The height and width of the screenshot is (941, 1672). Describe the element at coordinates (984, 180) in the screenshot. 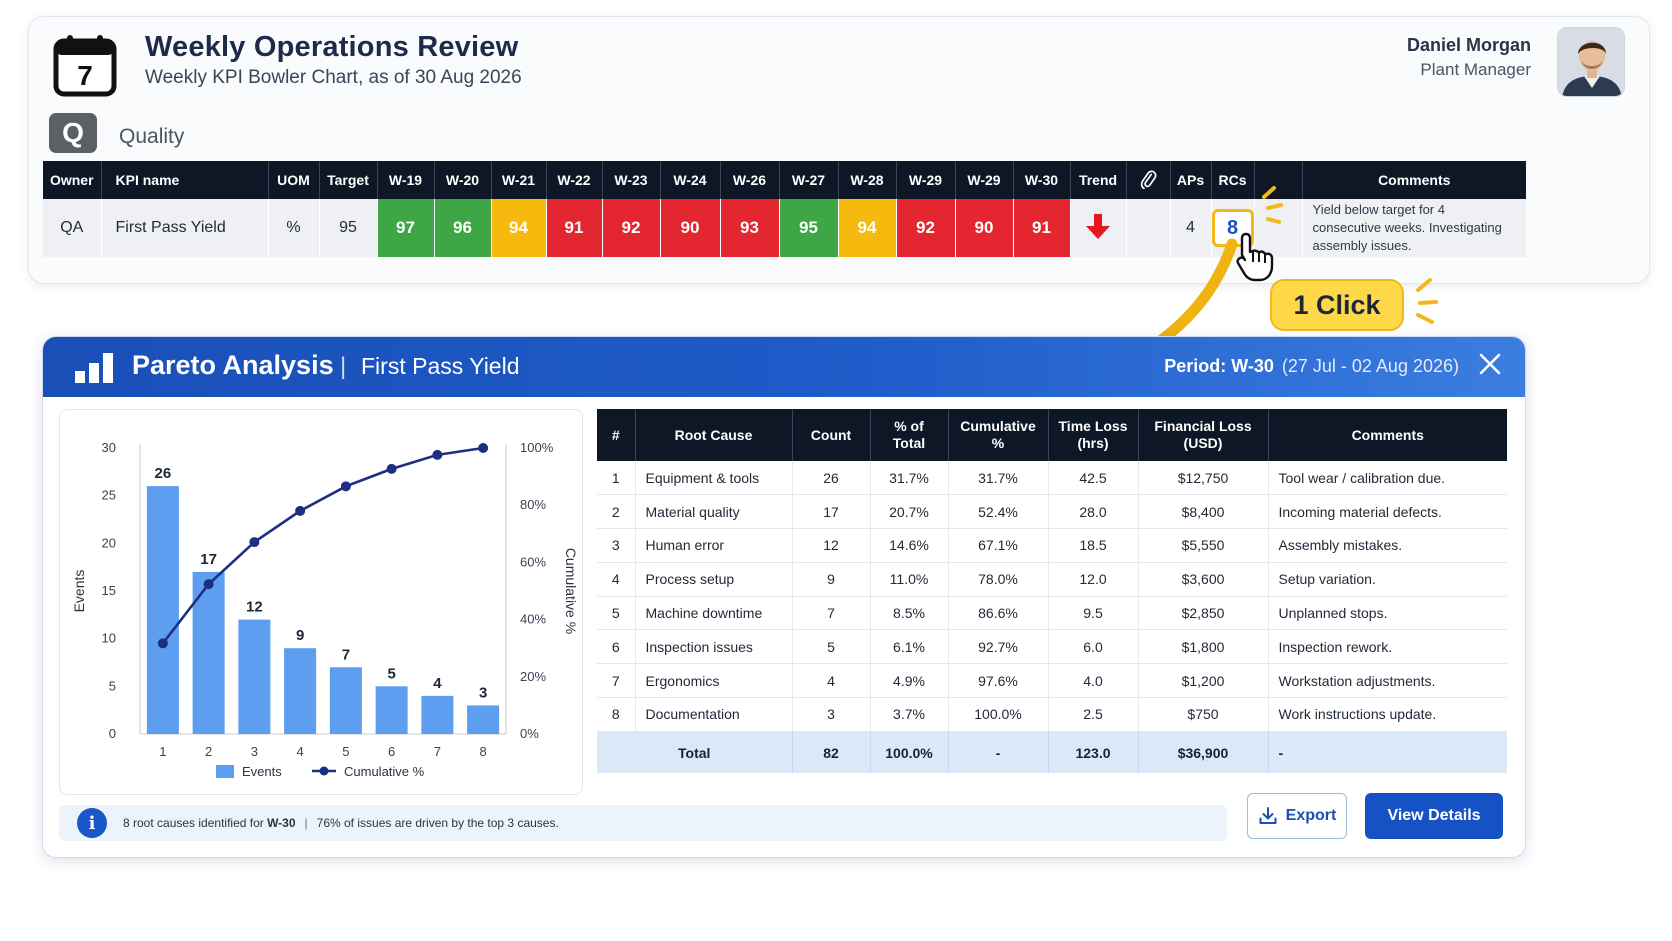

I see `week-header: W-29` at that location.